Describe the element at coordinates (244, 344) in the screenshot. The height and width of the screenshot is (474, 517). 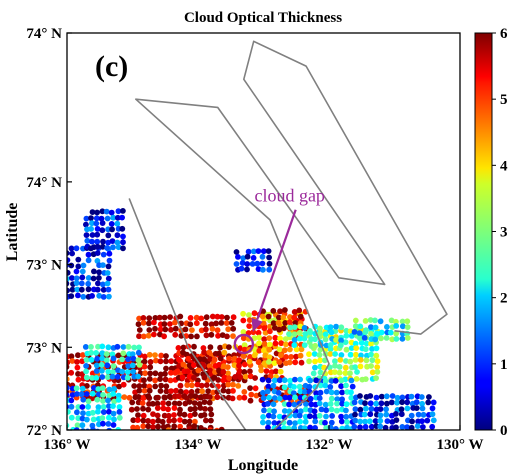
I see `cloud-gap-marker` at that location.